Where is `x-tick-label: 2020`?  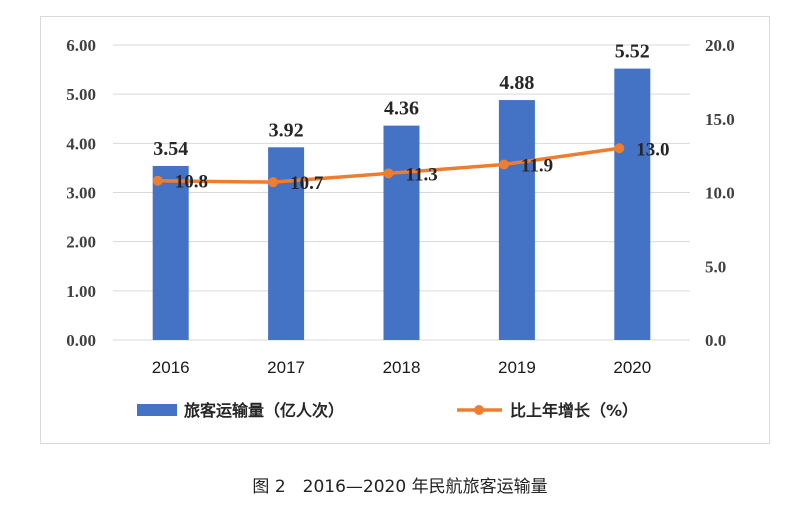 x-tick-label: 2020 is located at coordinates (632, 367).